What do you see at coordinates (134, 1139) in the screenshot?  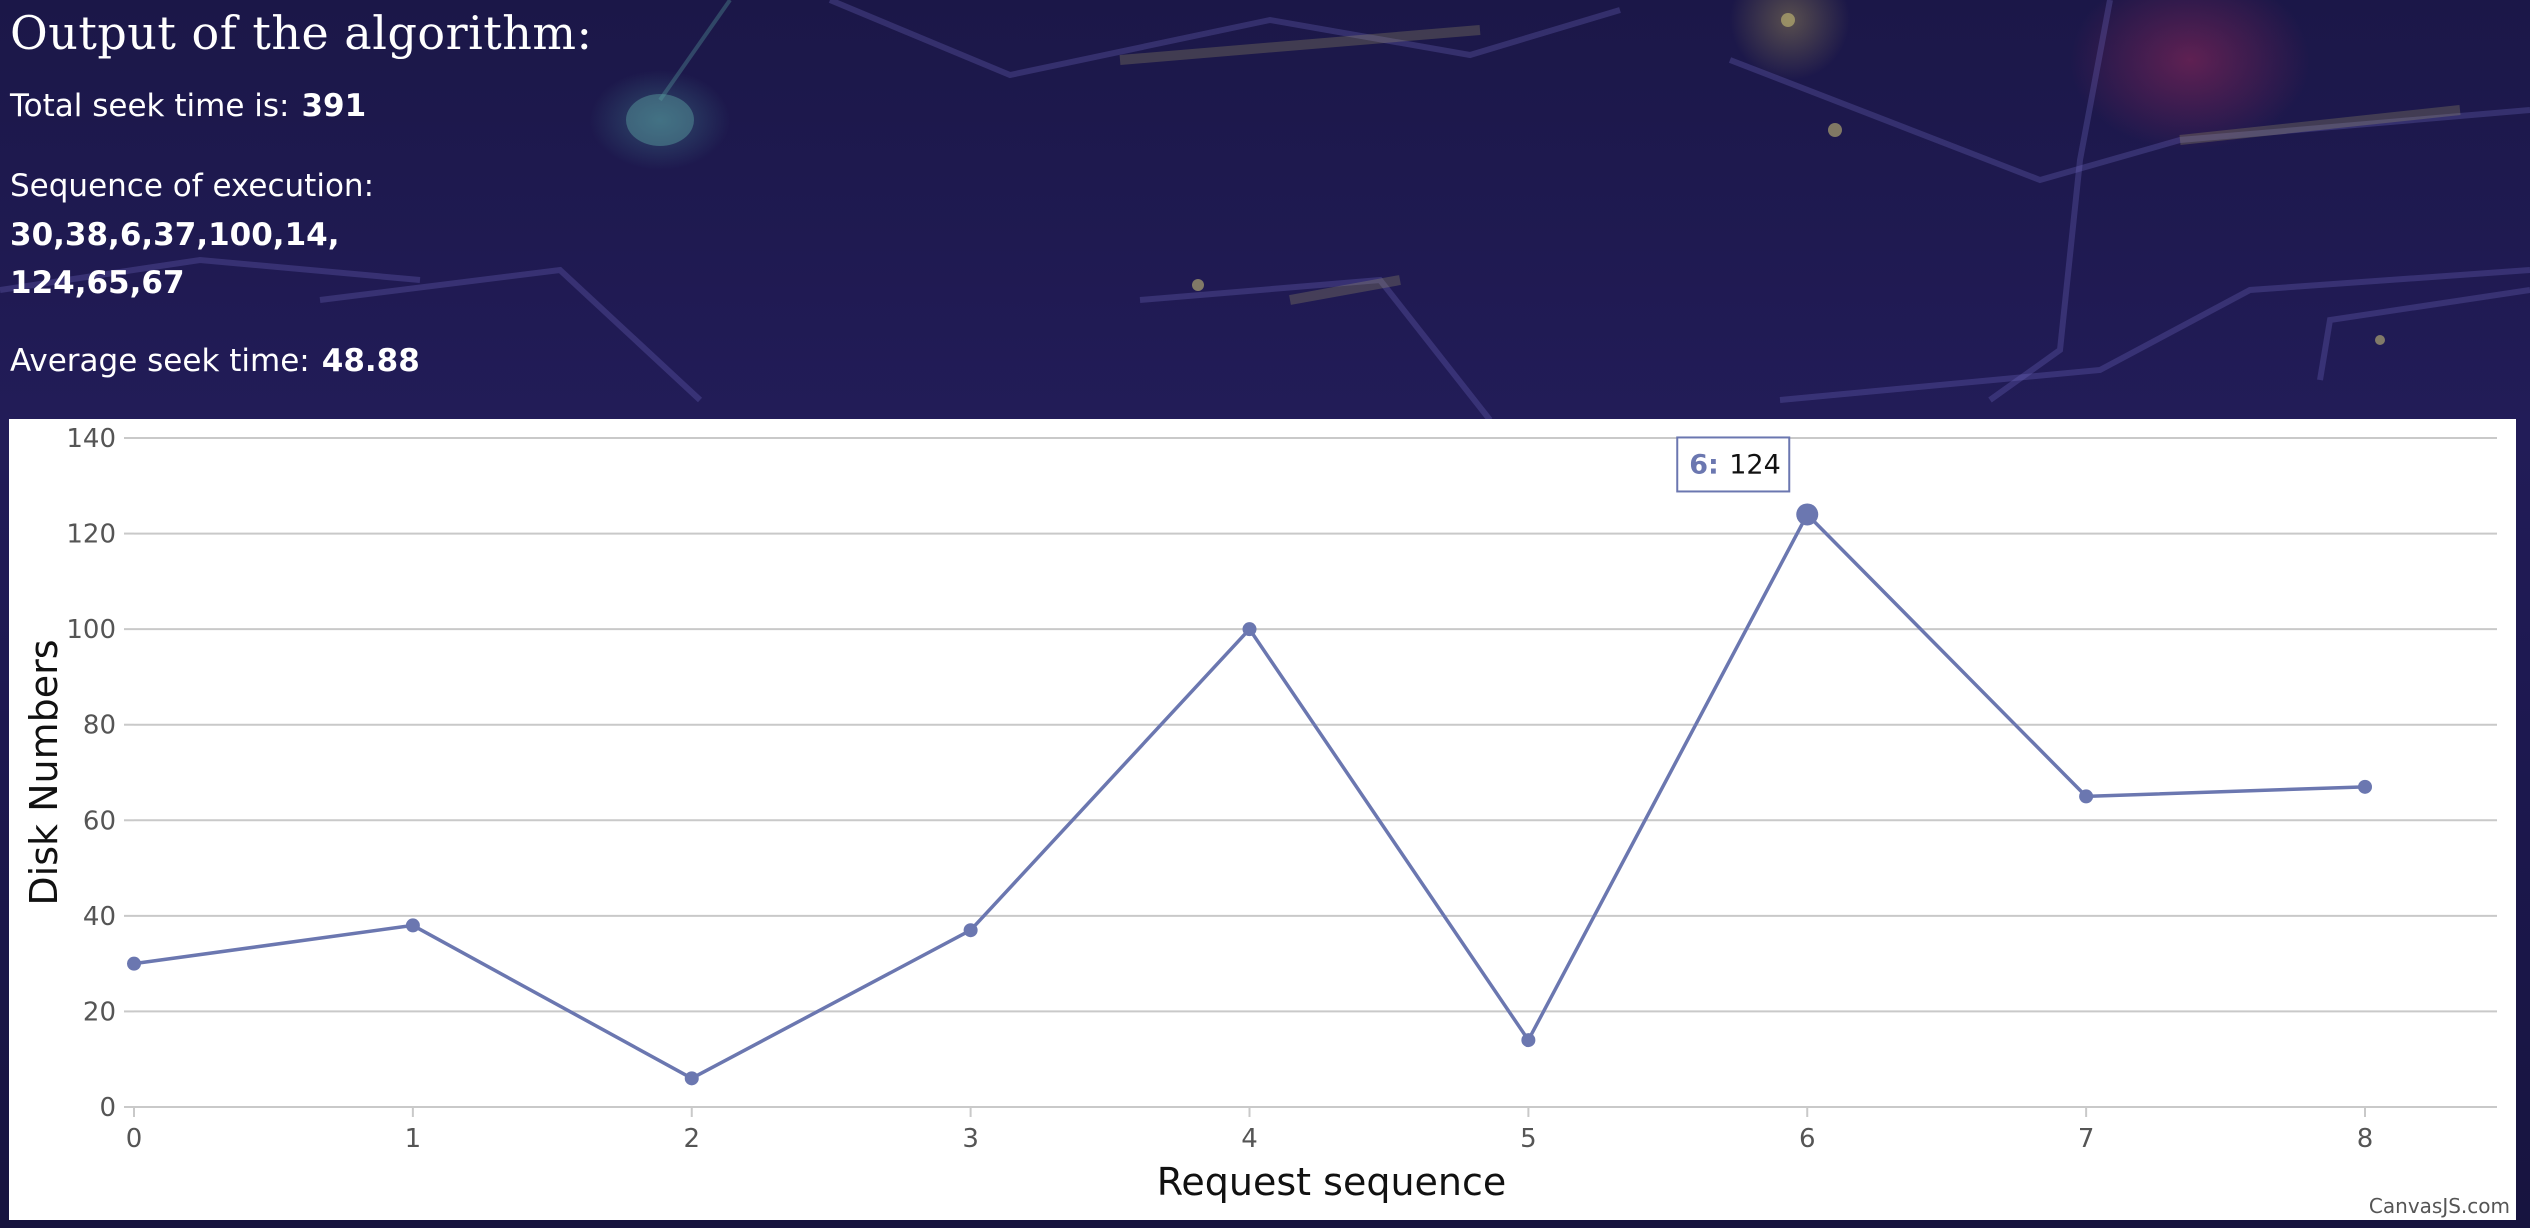 I see `x-tick-label-0: 0` at bounding box center [134, 1139].